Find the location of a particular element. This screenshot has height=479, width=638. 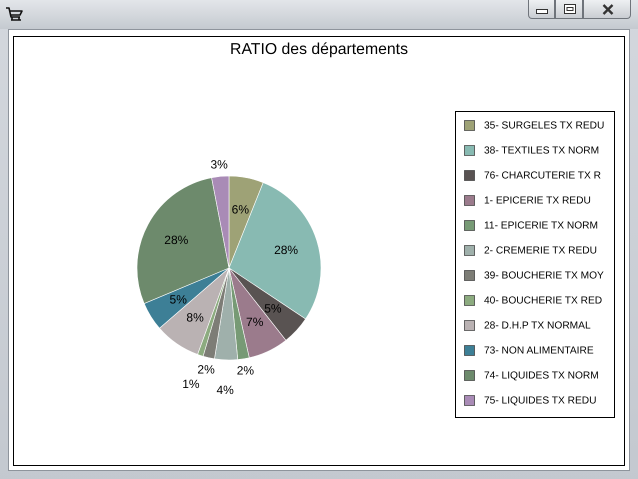

legend-label: 2- CREMERIE TX REDU is located at coordinates (541, 251).